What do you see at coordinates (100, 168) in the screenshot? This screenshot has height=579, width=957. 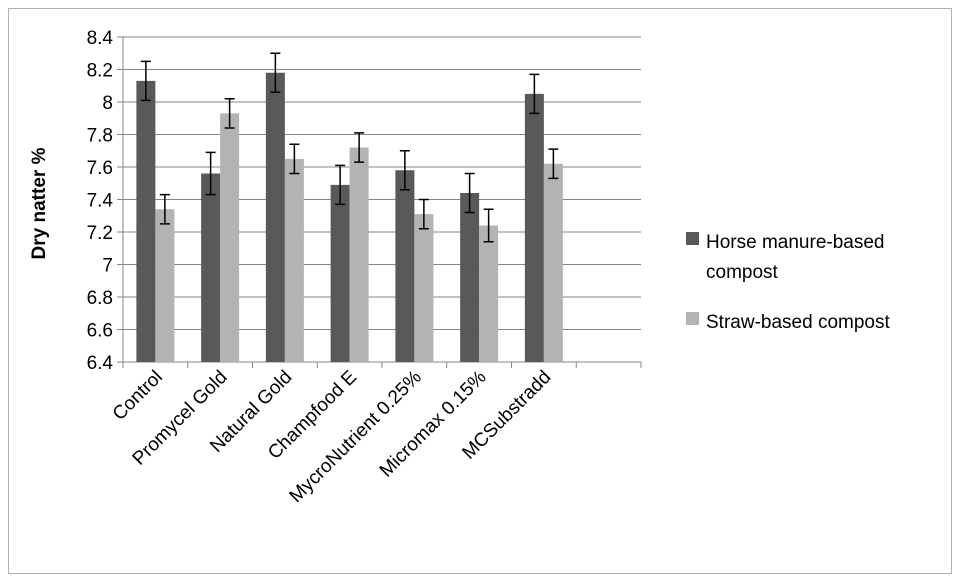 I see `y-tick-label: 7.6` at bounding box center [100, 168].